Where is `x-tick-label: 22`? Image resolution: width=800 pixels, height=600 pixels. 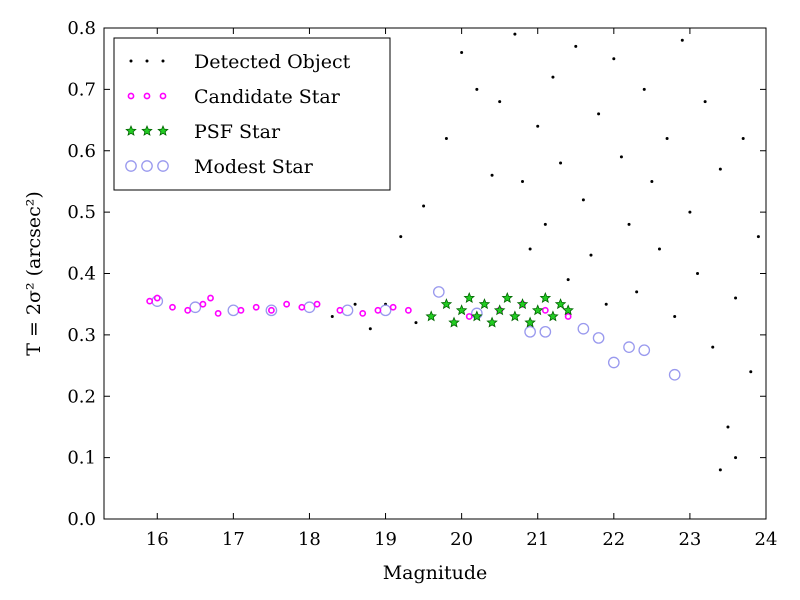
x-tick-label: 22 is located at coordinates (613, 539).